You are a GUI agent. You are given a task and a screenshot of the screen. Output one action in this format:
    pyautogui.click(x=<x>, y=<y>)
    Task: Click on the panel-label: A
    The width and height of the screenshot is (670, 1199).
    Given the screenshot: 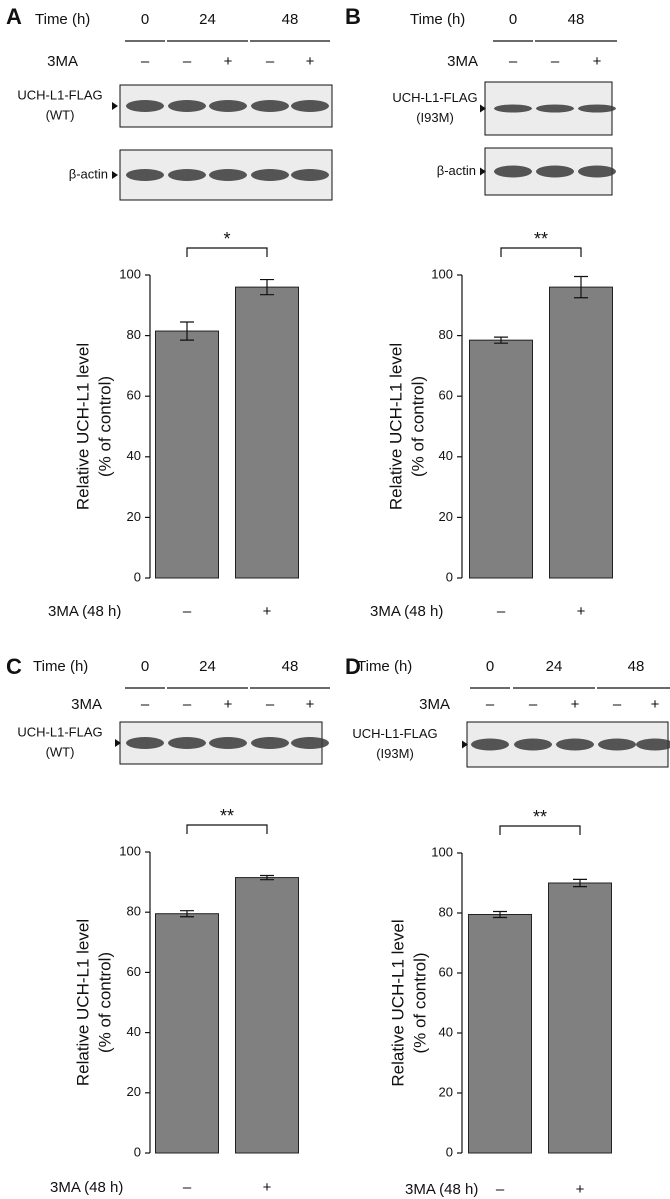 What is the action you would take?
    pyautogui.click(x=14, y=16)
    